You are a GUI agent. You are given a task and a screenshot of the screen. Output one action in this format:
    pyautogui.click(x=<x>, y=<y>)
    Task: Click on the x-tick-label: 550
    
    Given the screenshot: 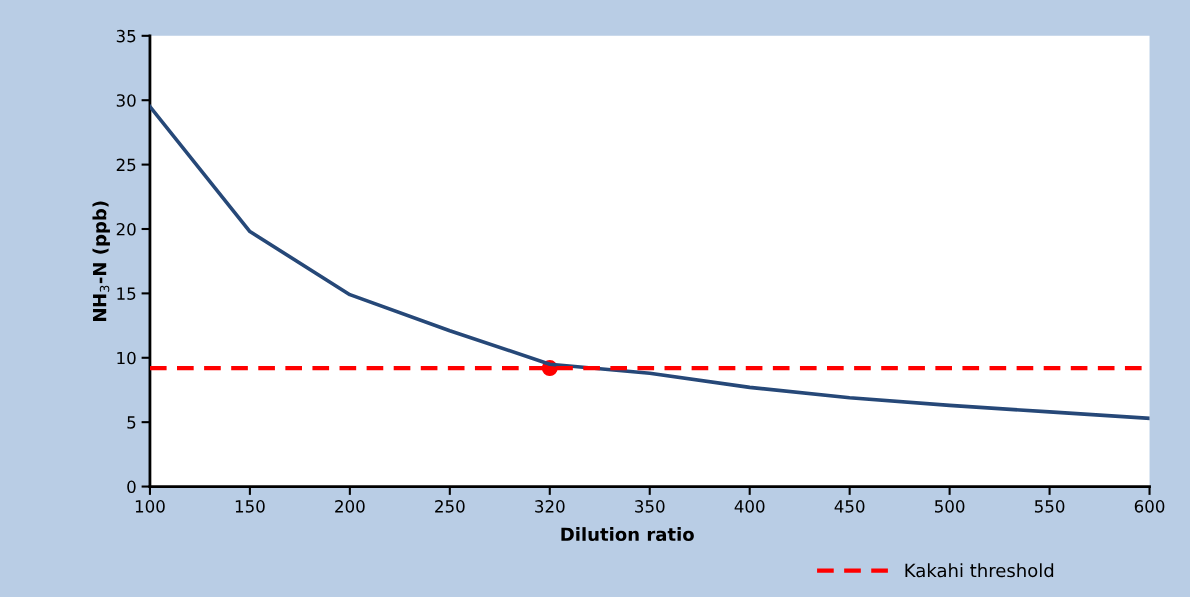 What is the action you would take?
    pyautogui.click(x=1049, y=506)
    